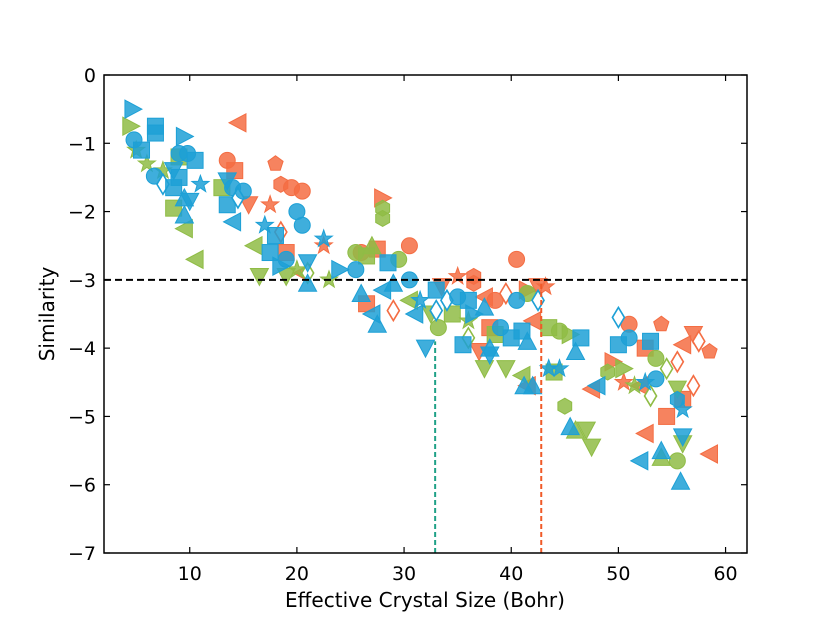 The image size is (830, 623). Describe the element at coordinates (618, 574) in the screenshot. I see `x-tick-label: 50` at that location.